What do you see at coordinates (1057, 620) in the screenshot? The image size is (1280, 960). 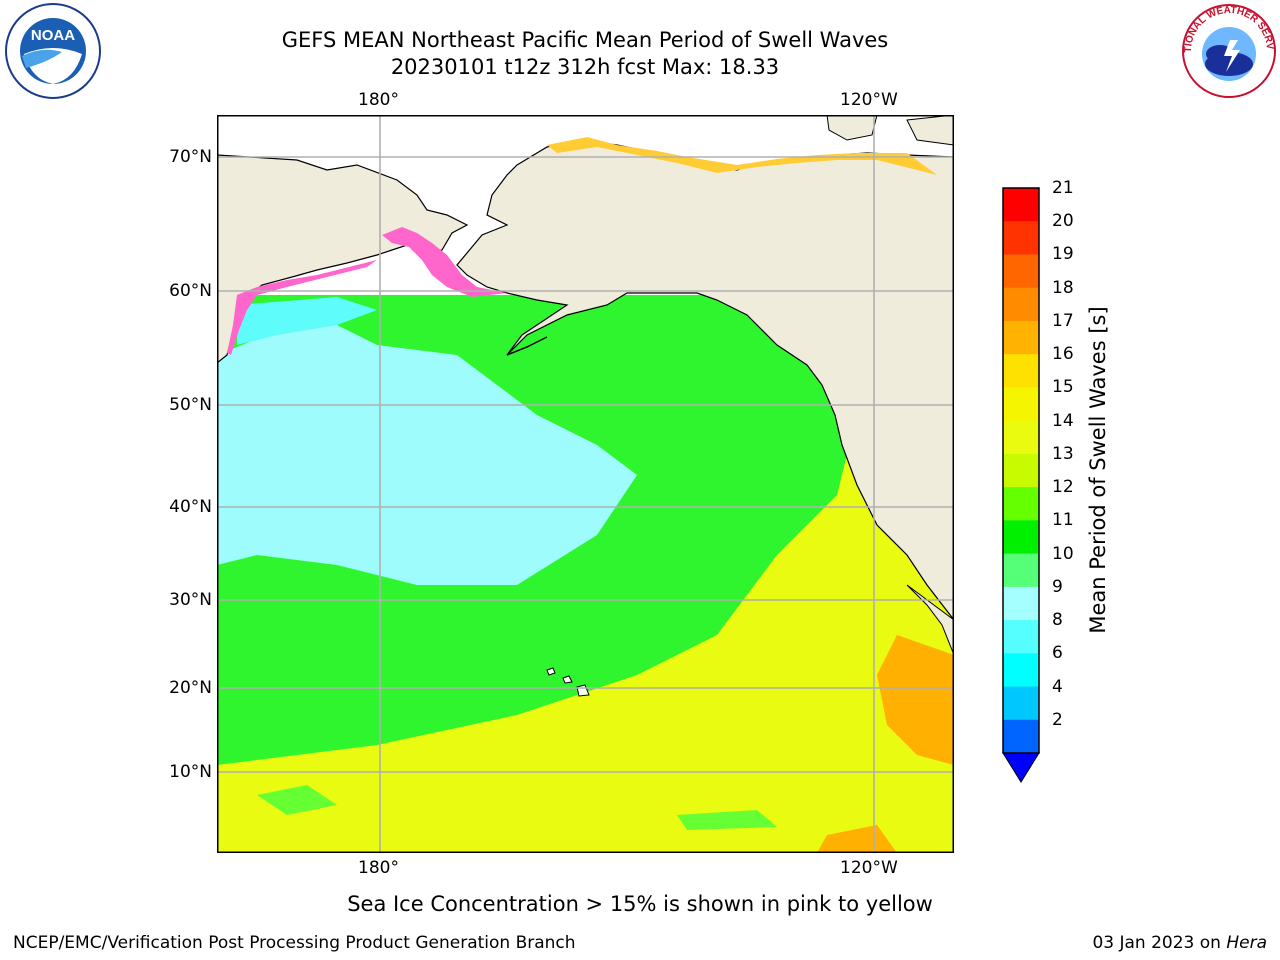 I see `colorbar-tick-label: 8` at bounding box center [1057, 620].